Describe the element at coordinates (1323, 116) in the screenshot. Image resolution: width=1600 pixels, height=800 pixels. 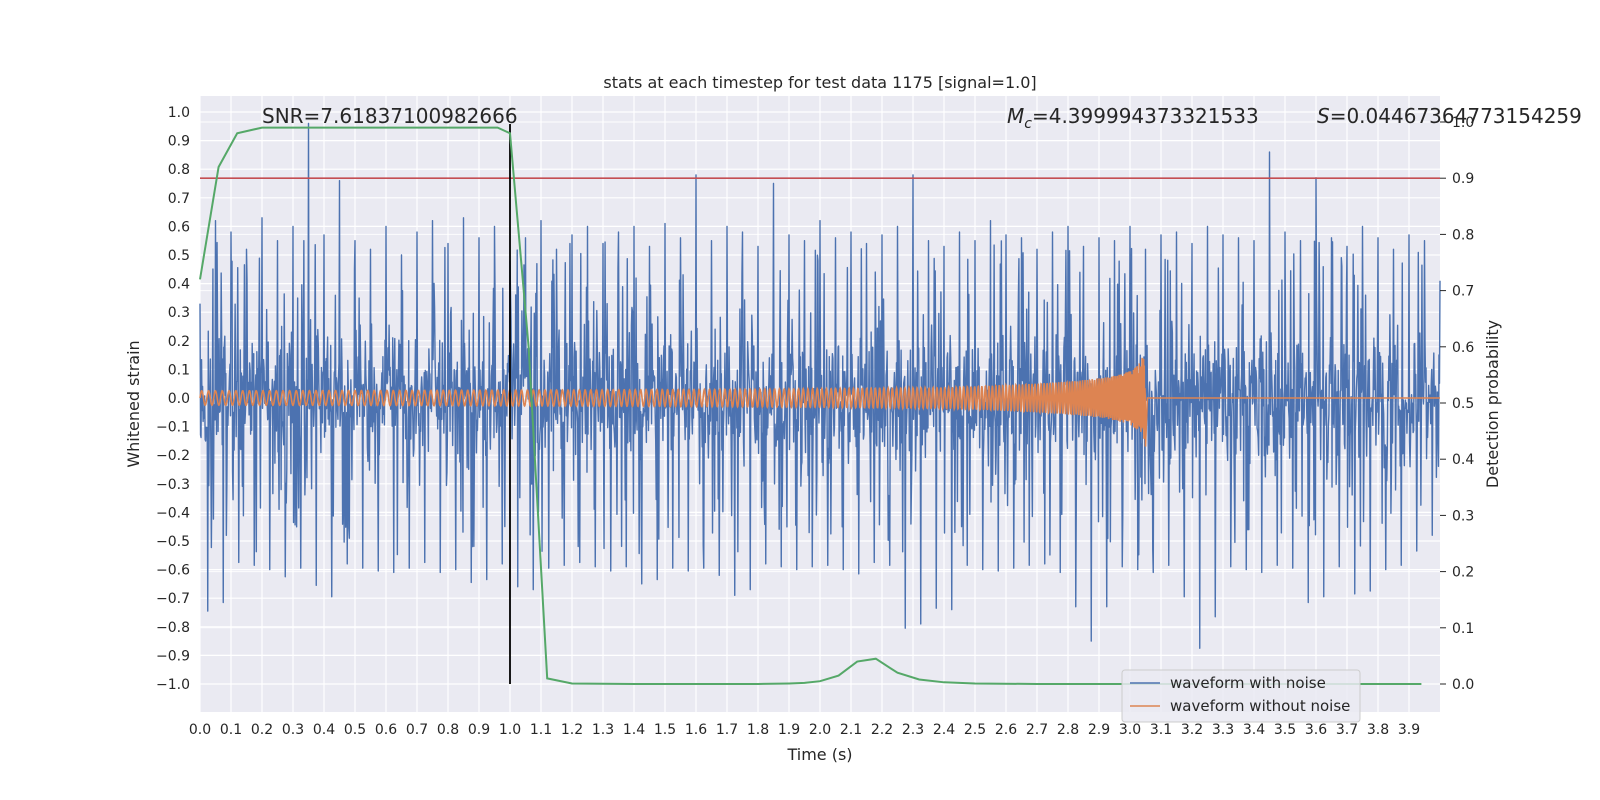
I see `s-symbol: S` at that location.